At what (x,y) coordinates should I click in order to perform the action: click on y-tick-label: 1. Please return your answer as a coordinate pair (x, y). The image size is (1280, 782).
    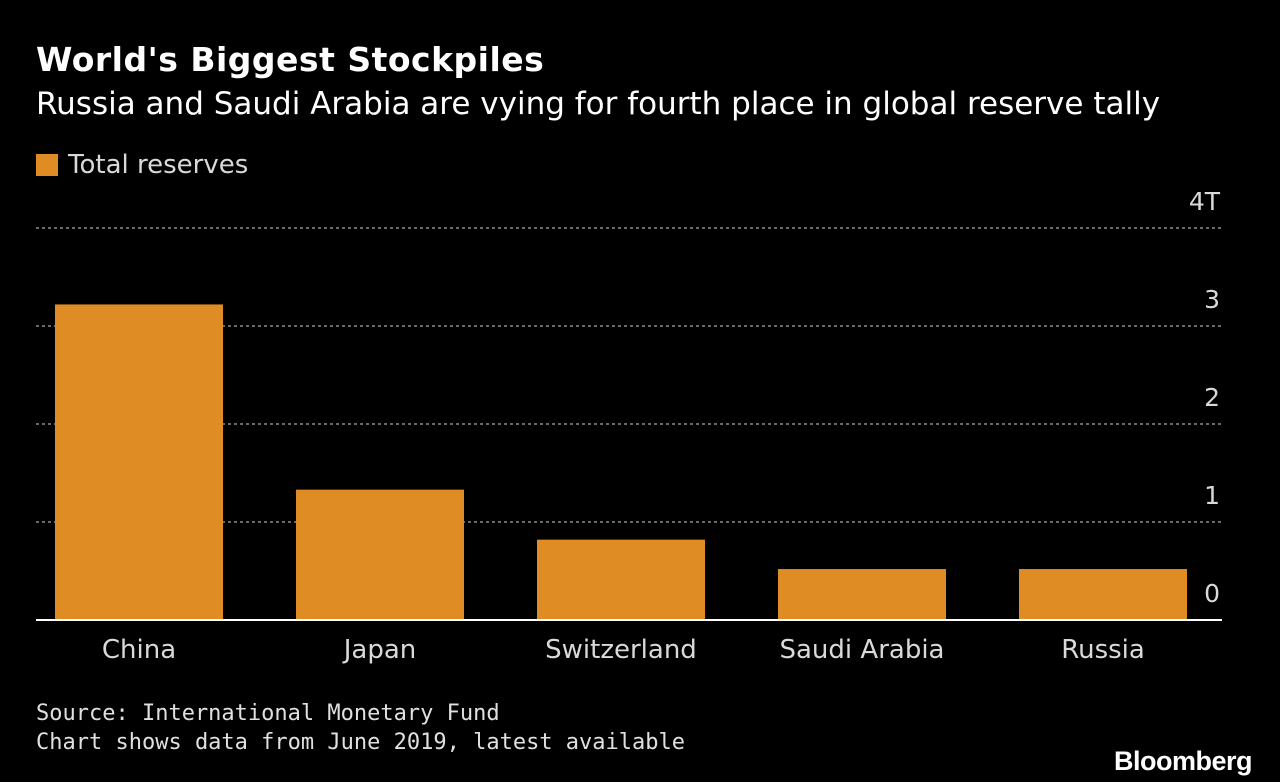
    Looking at the image, I should click on (1212, 495).